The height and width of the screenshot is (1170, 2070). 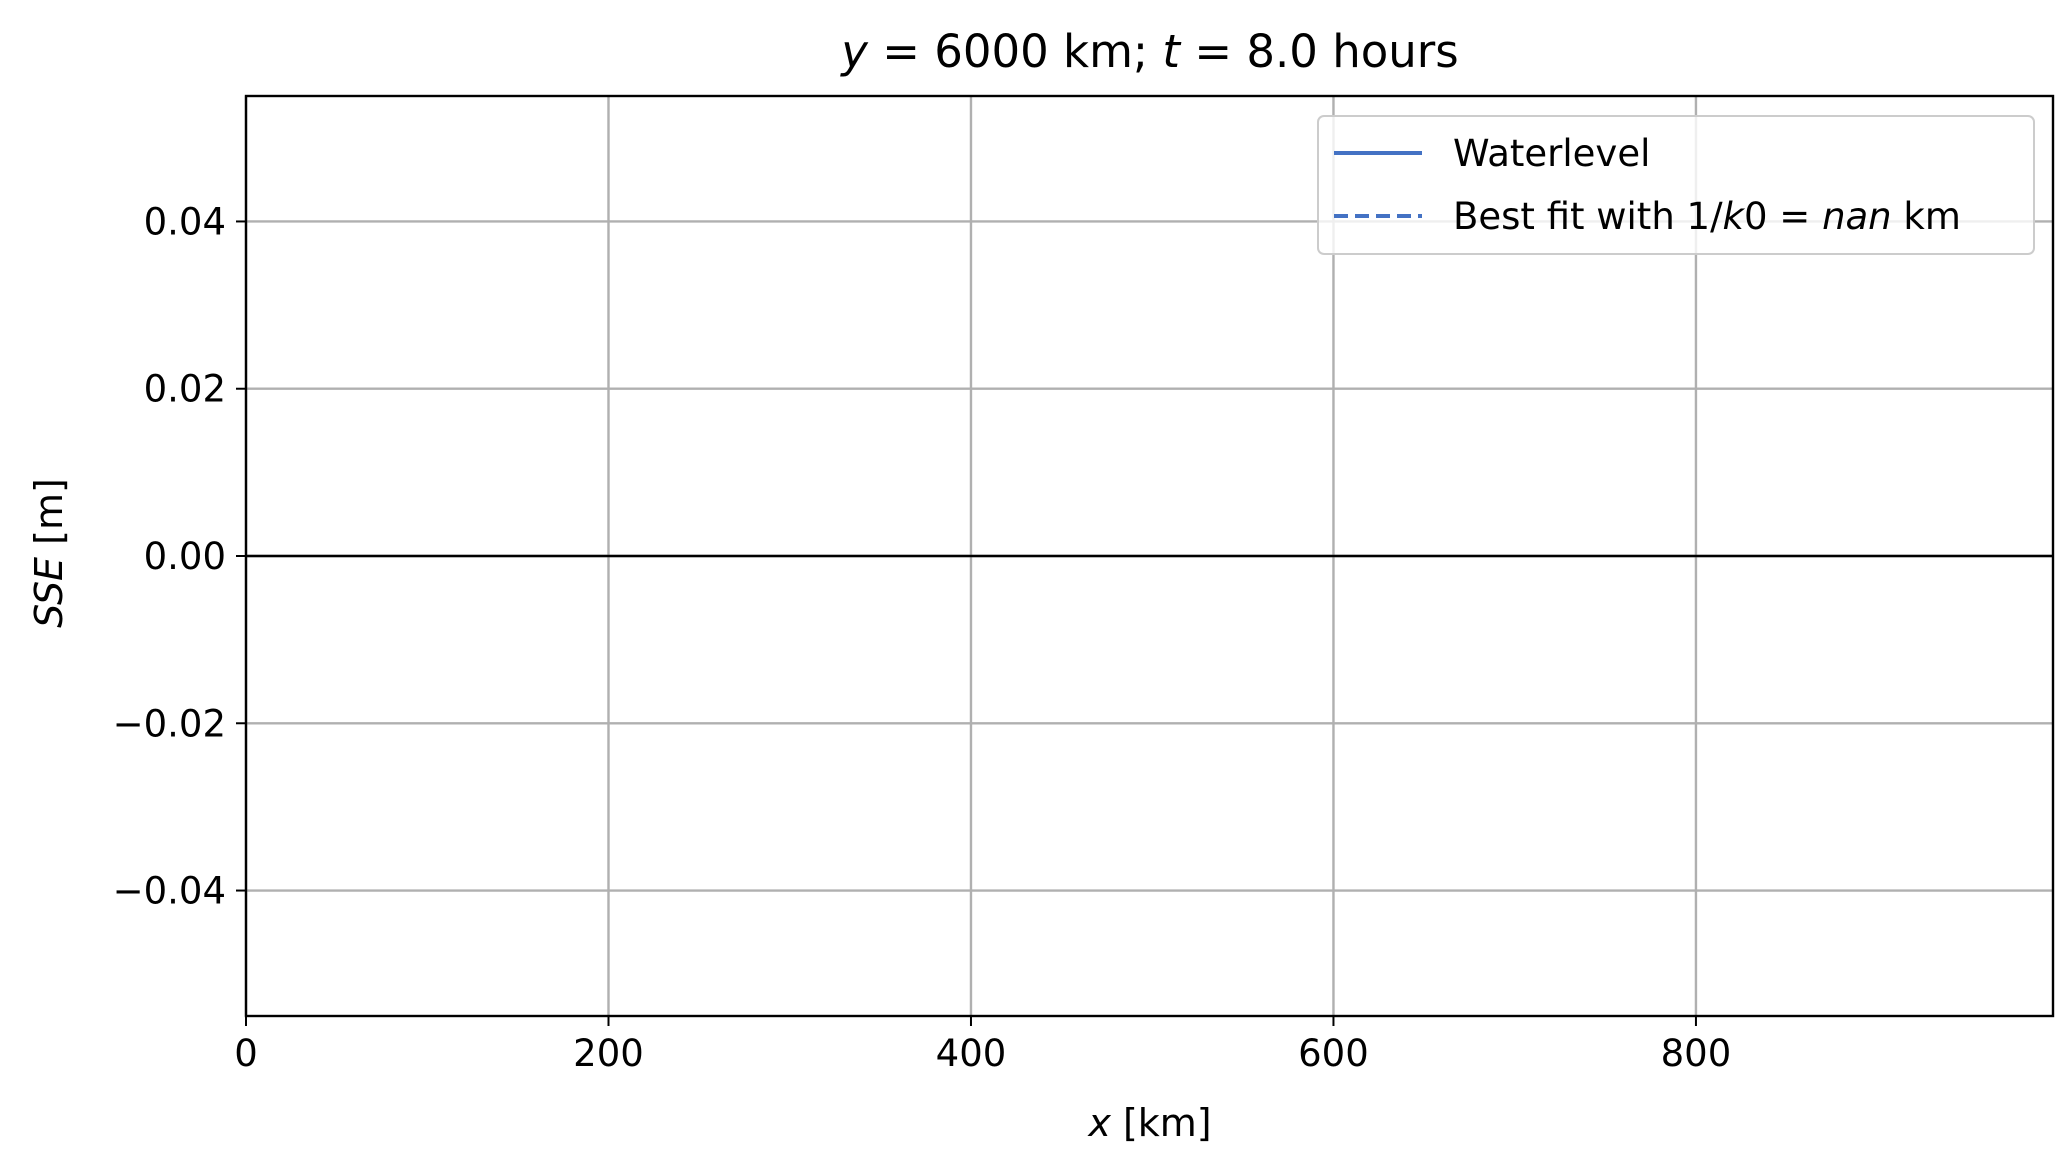 I want to click on y-tick-label: 0.00, so click(x=185, y=556).